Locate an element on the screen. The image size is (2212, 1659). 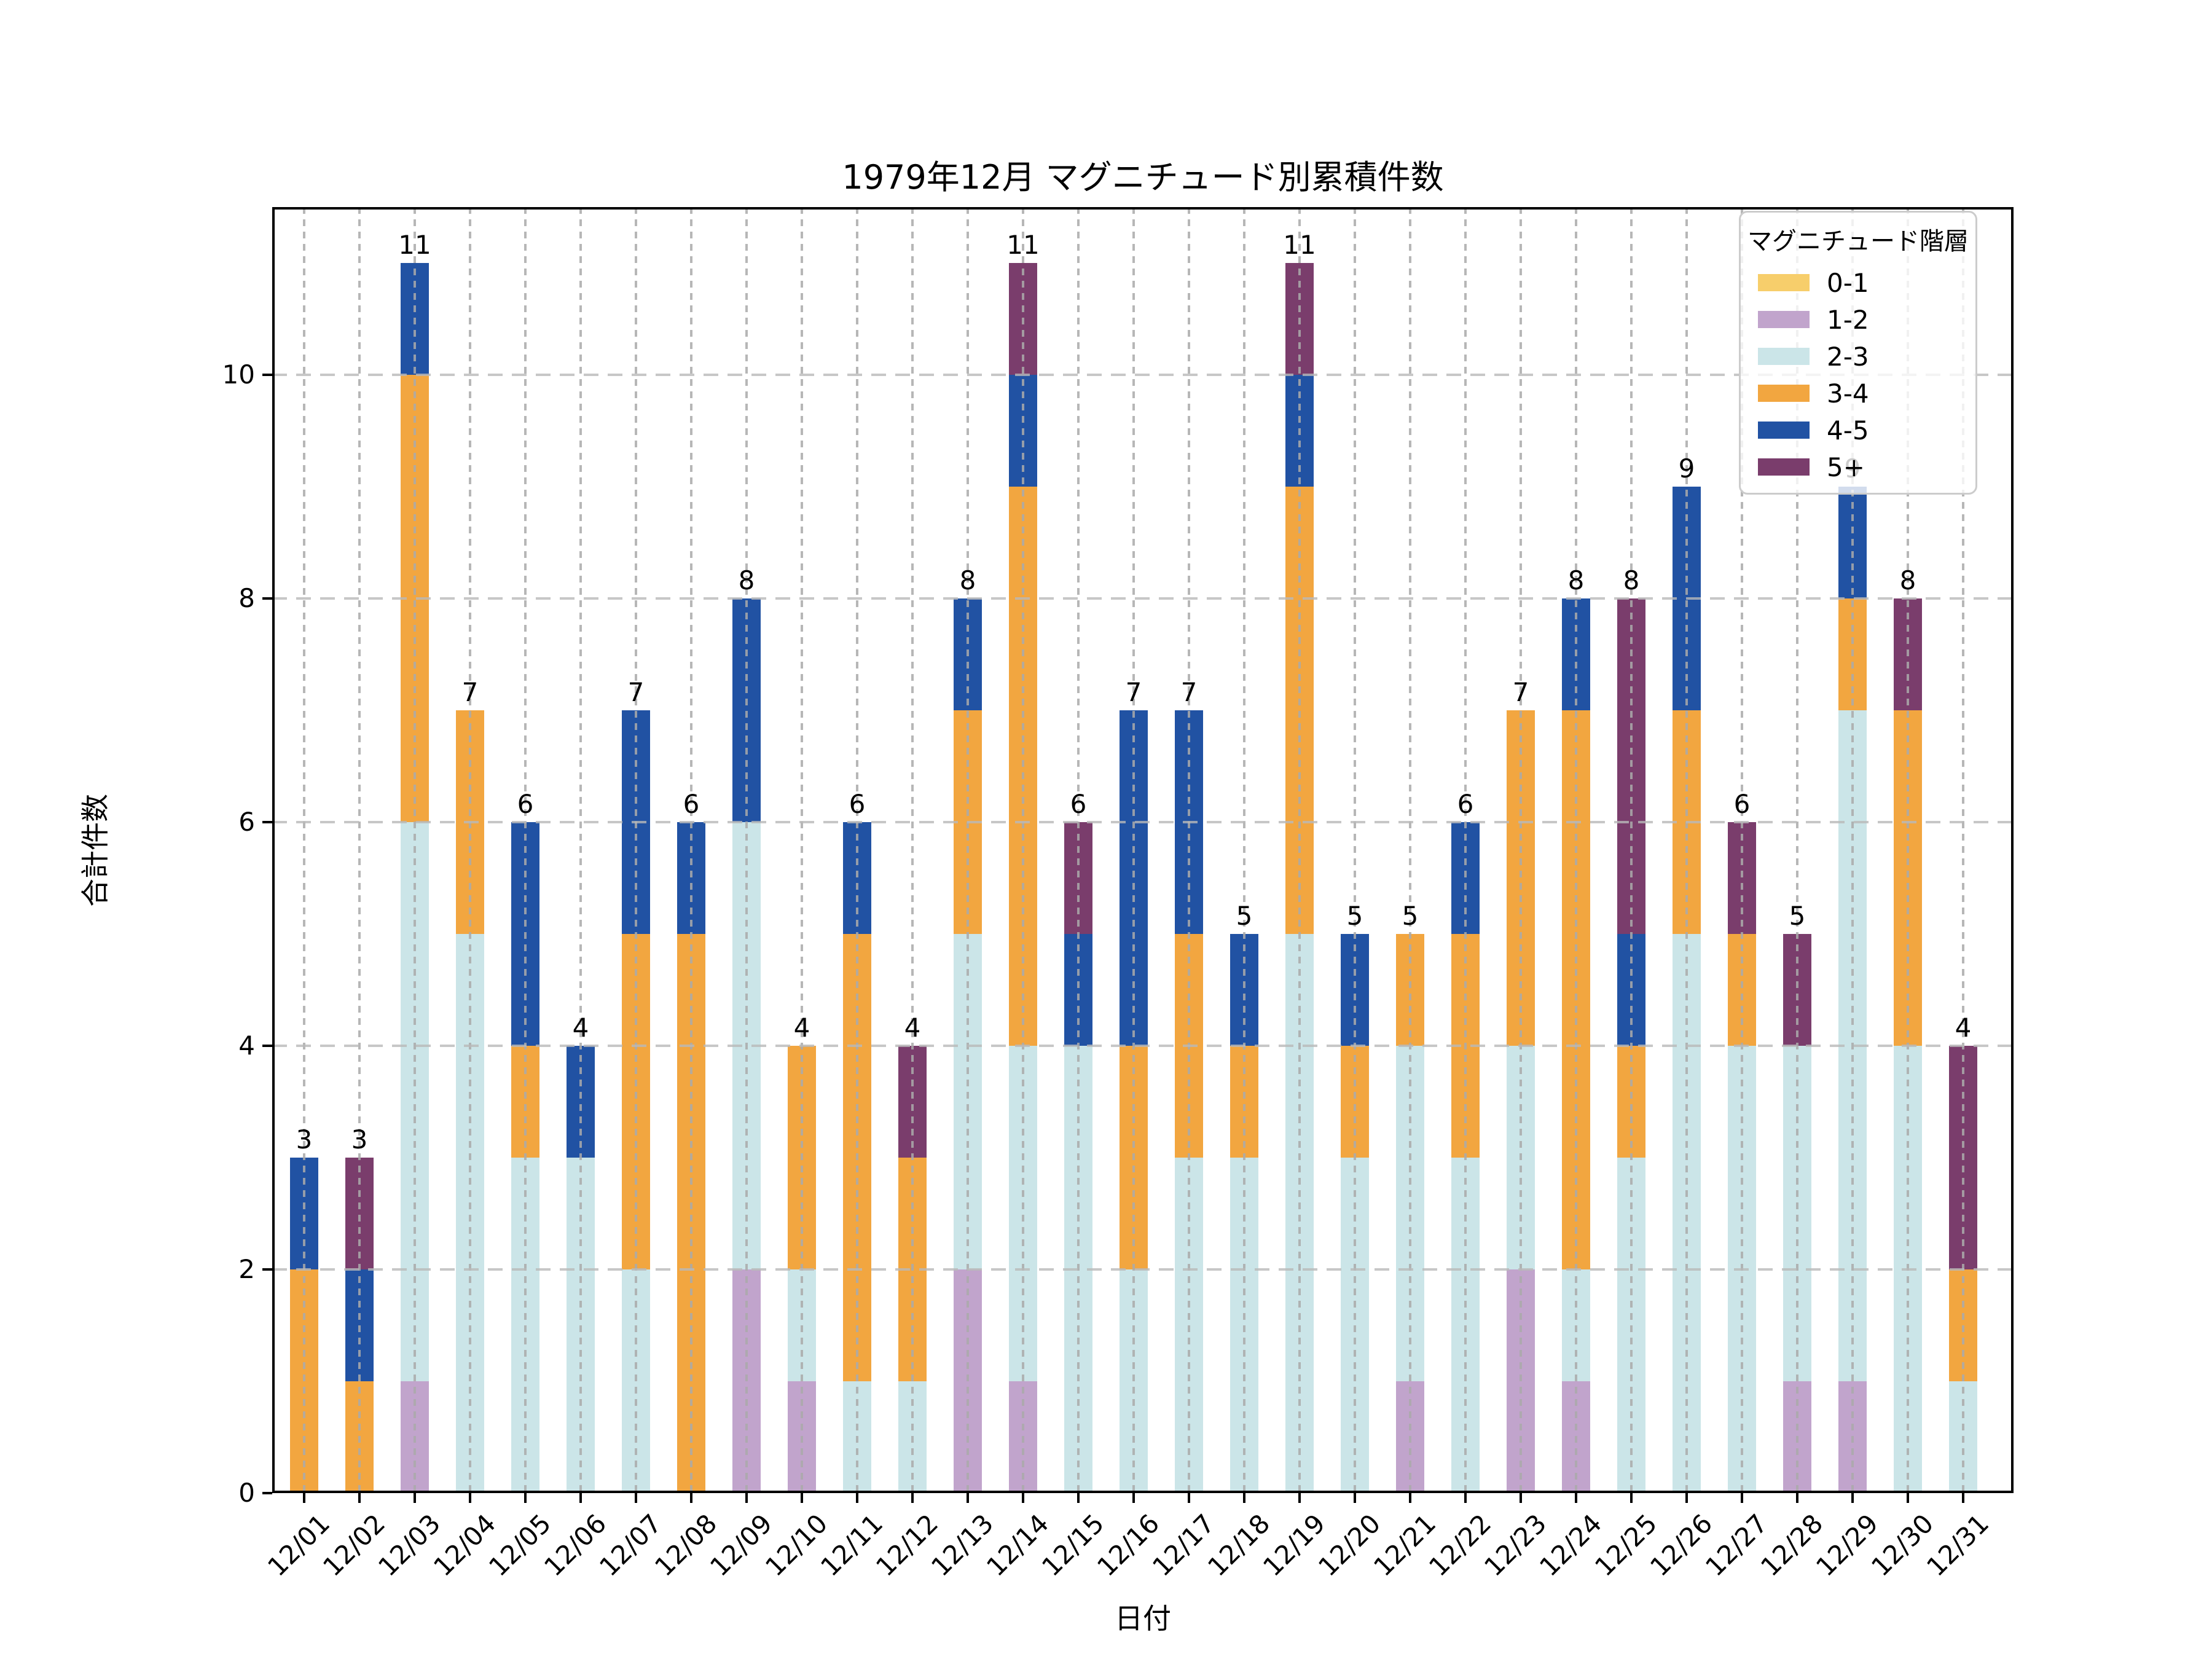
x-tick-label: 12/25 is located at coordinates (1625, 1545).